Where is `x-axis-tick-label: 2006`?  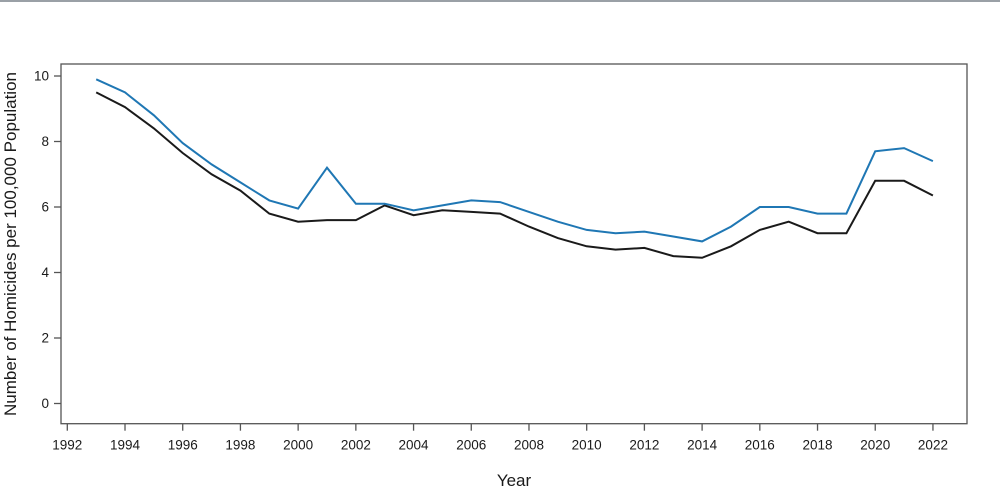 x-axis-tick-label: 2006 is located at coordinates (471, 445).